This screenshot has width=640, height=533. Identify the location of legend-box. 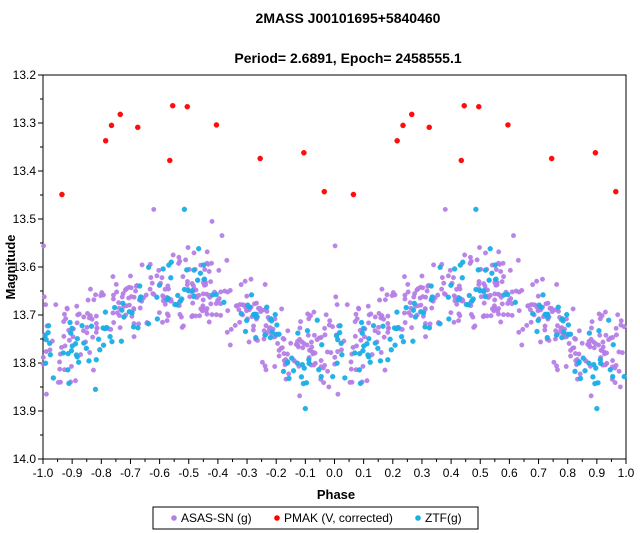
(315, 518).